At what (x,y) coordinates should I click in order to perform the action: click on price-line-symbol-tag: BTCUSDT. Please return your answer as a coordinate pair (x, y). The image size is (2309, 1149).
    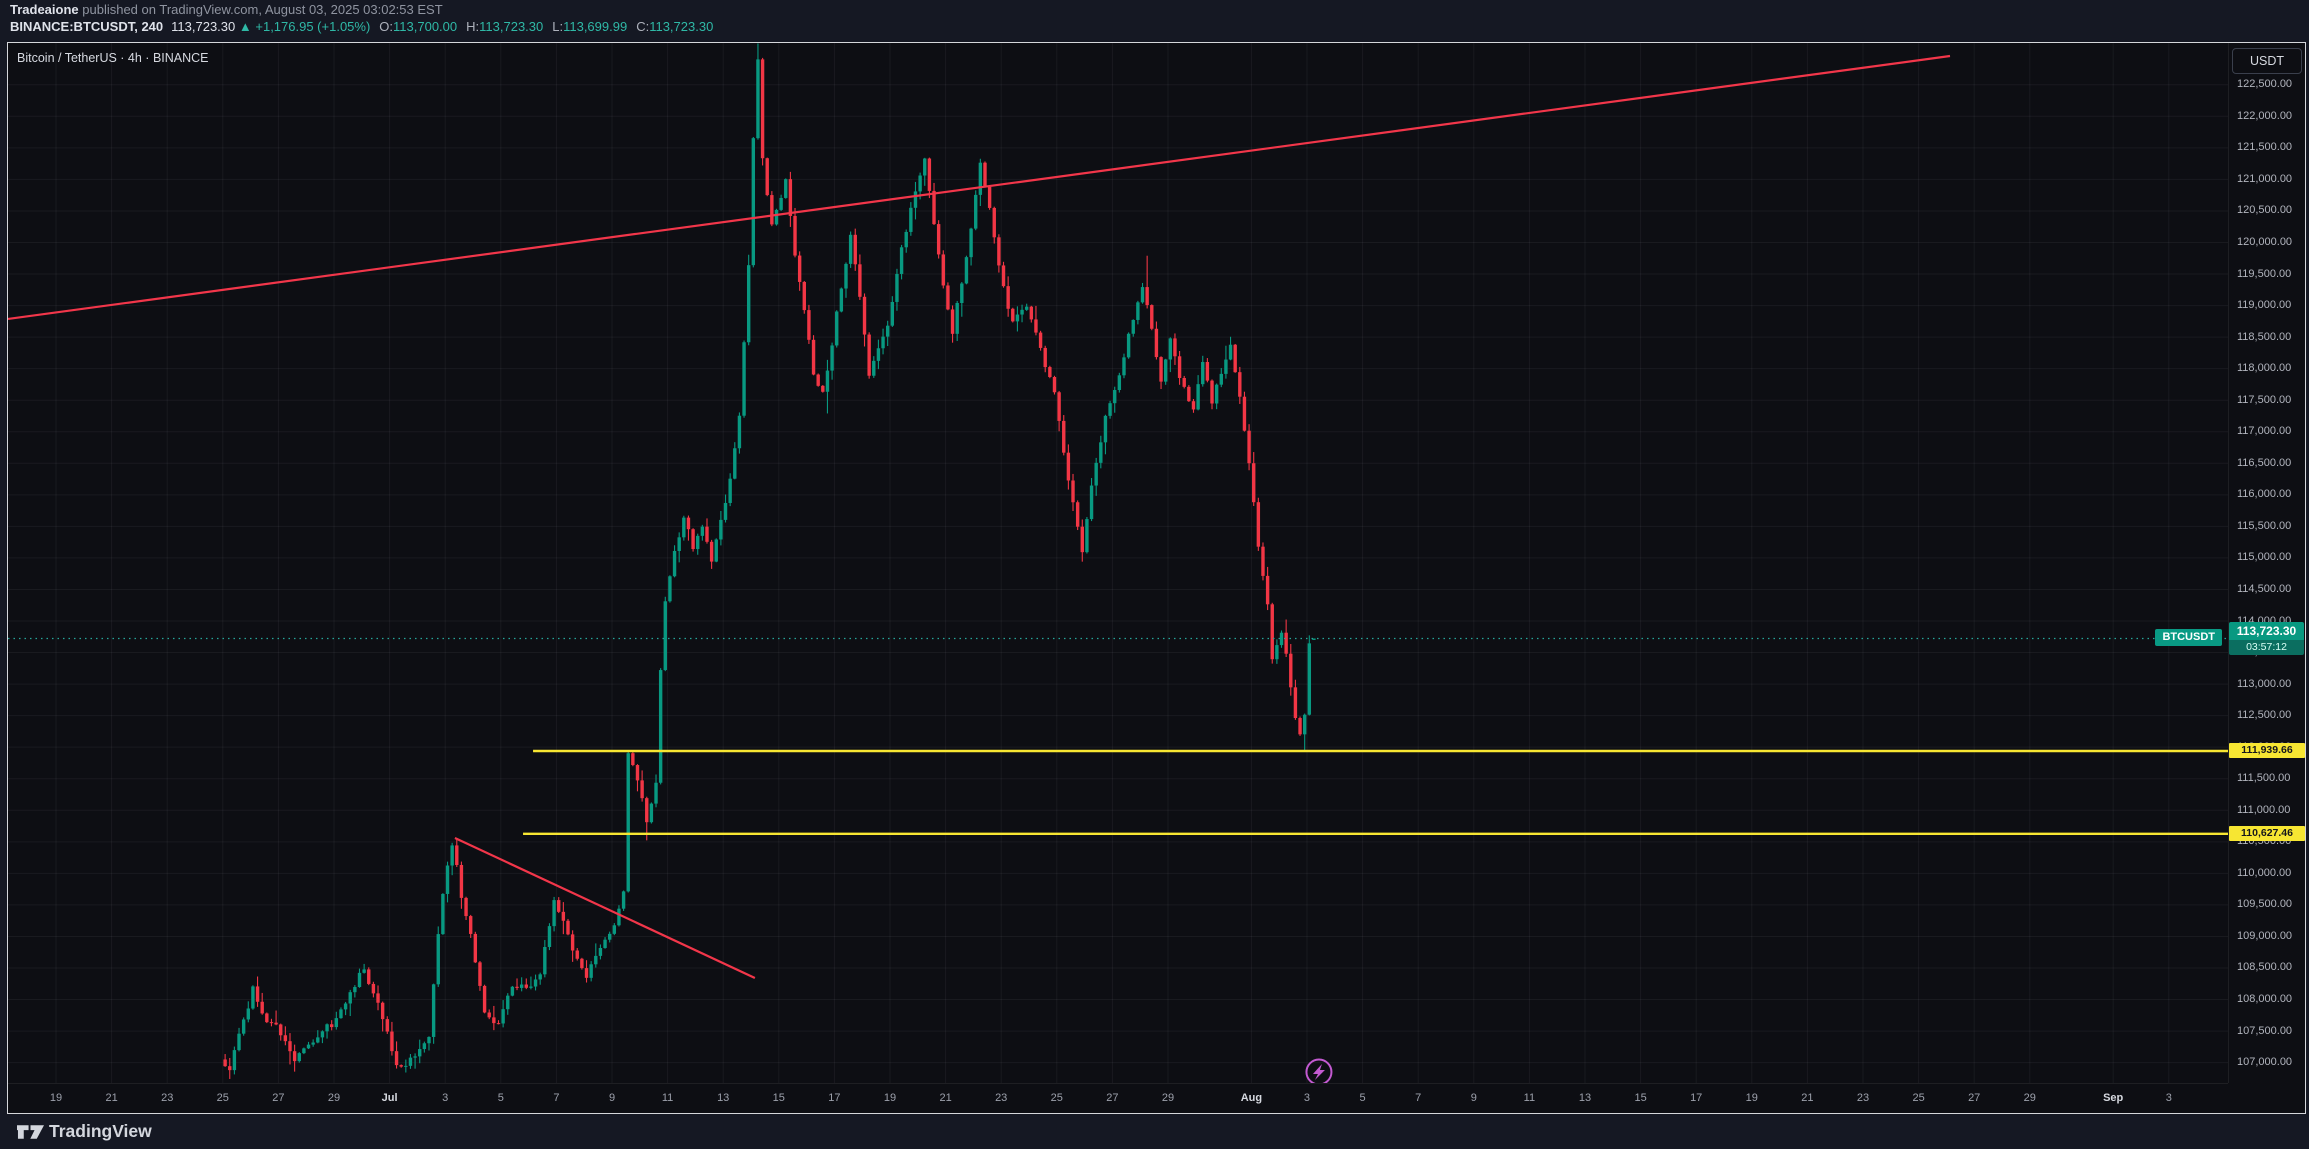
    Looking at the image, I should click on (2188, 638).